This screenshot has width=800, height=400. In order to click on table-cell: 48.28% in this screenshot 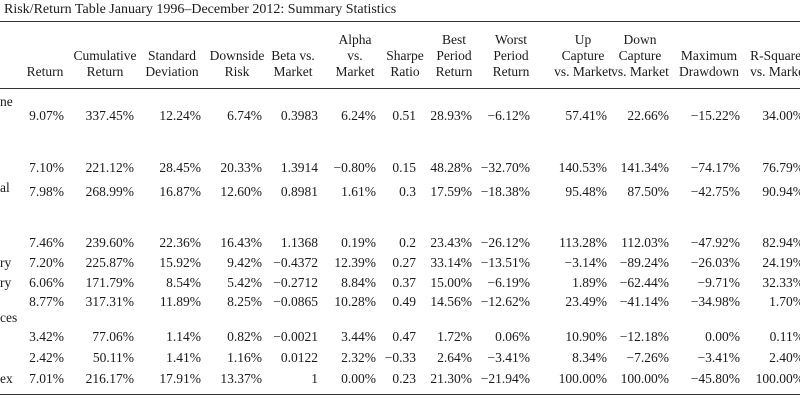, I will do `click(451, 167)`.